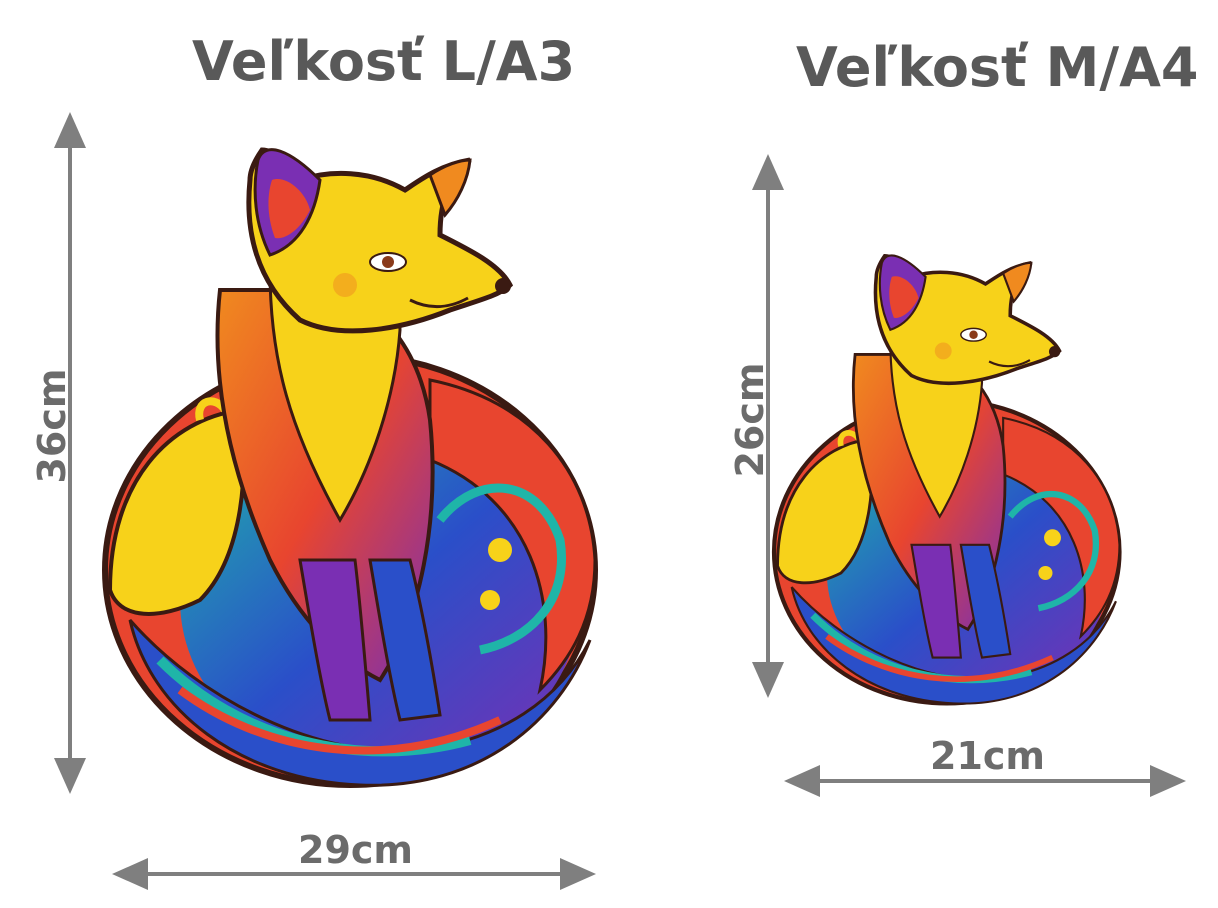 This screenshot has height=908, width=1218. I want to click on medium-fox-puzzle-image, so click(946, 479).